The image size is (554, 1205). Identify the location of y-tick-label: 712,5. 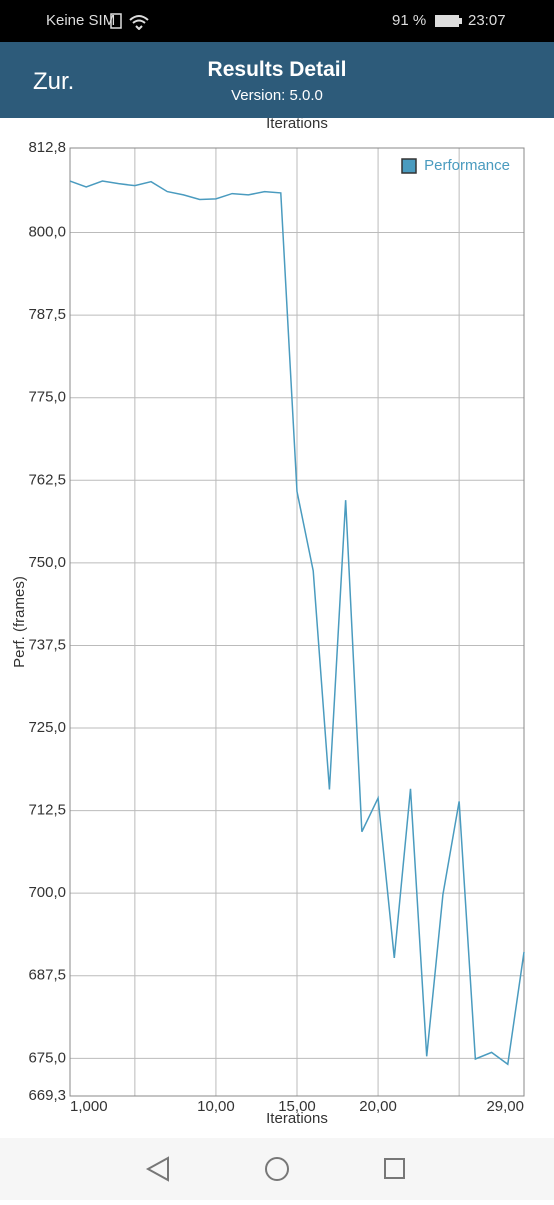
(47, 810).